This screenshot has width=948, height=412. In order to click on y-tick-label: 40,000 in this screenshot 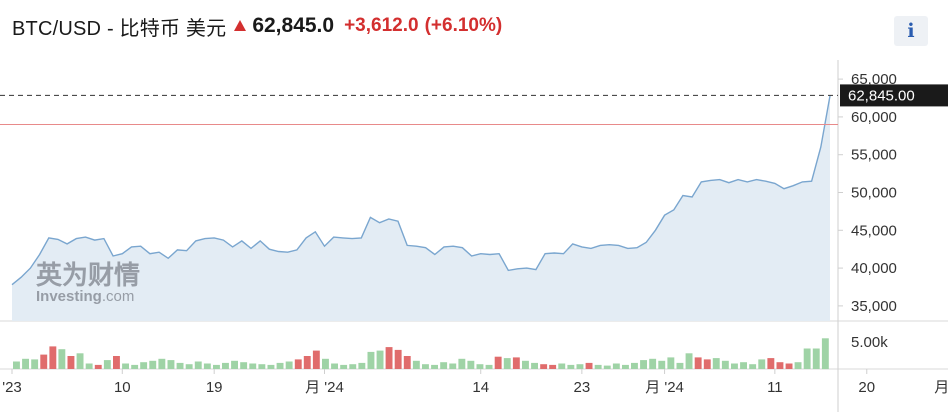, I will do `click(874, 268)`.